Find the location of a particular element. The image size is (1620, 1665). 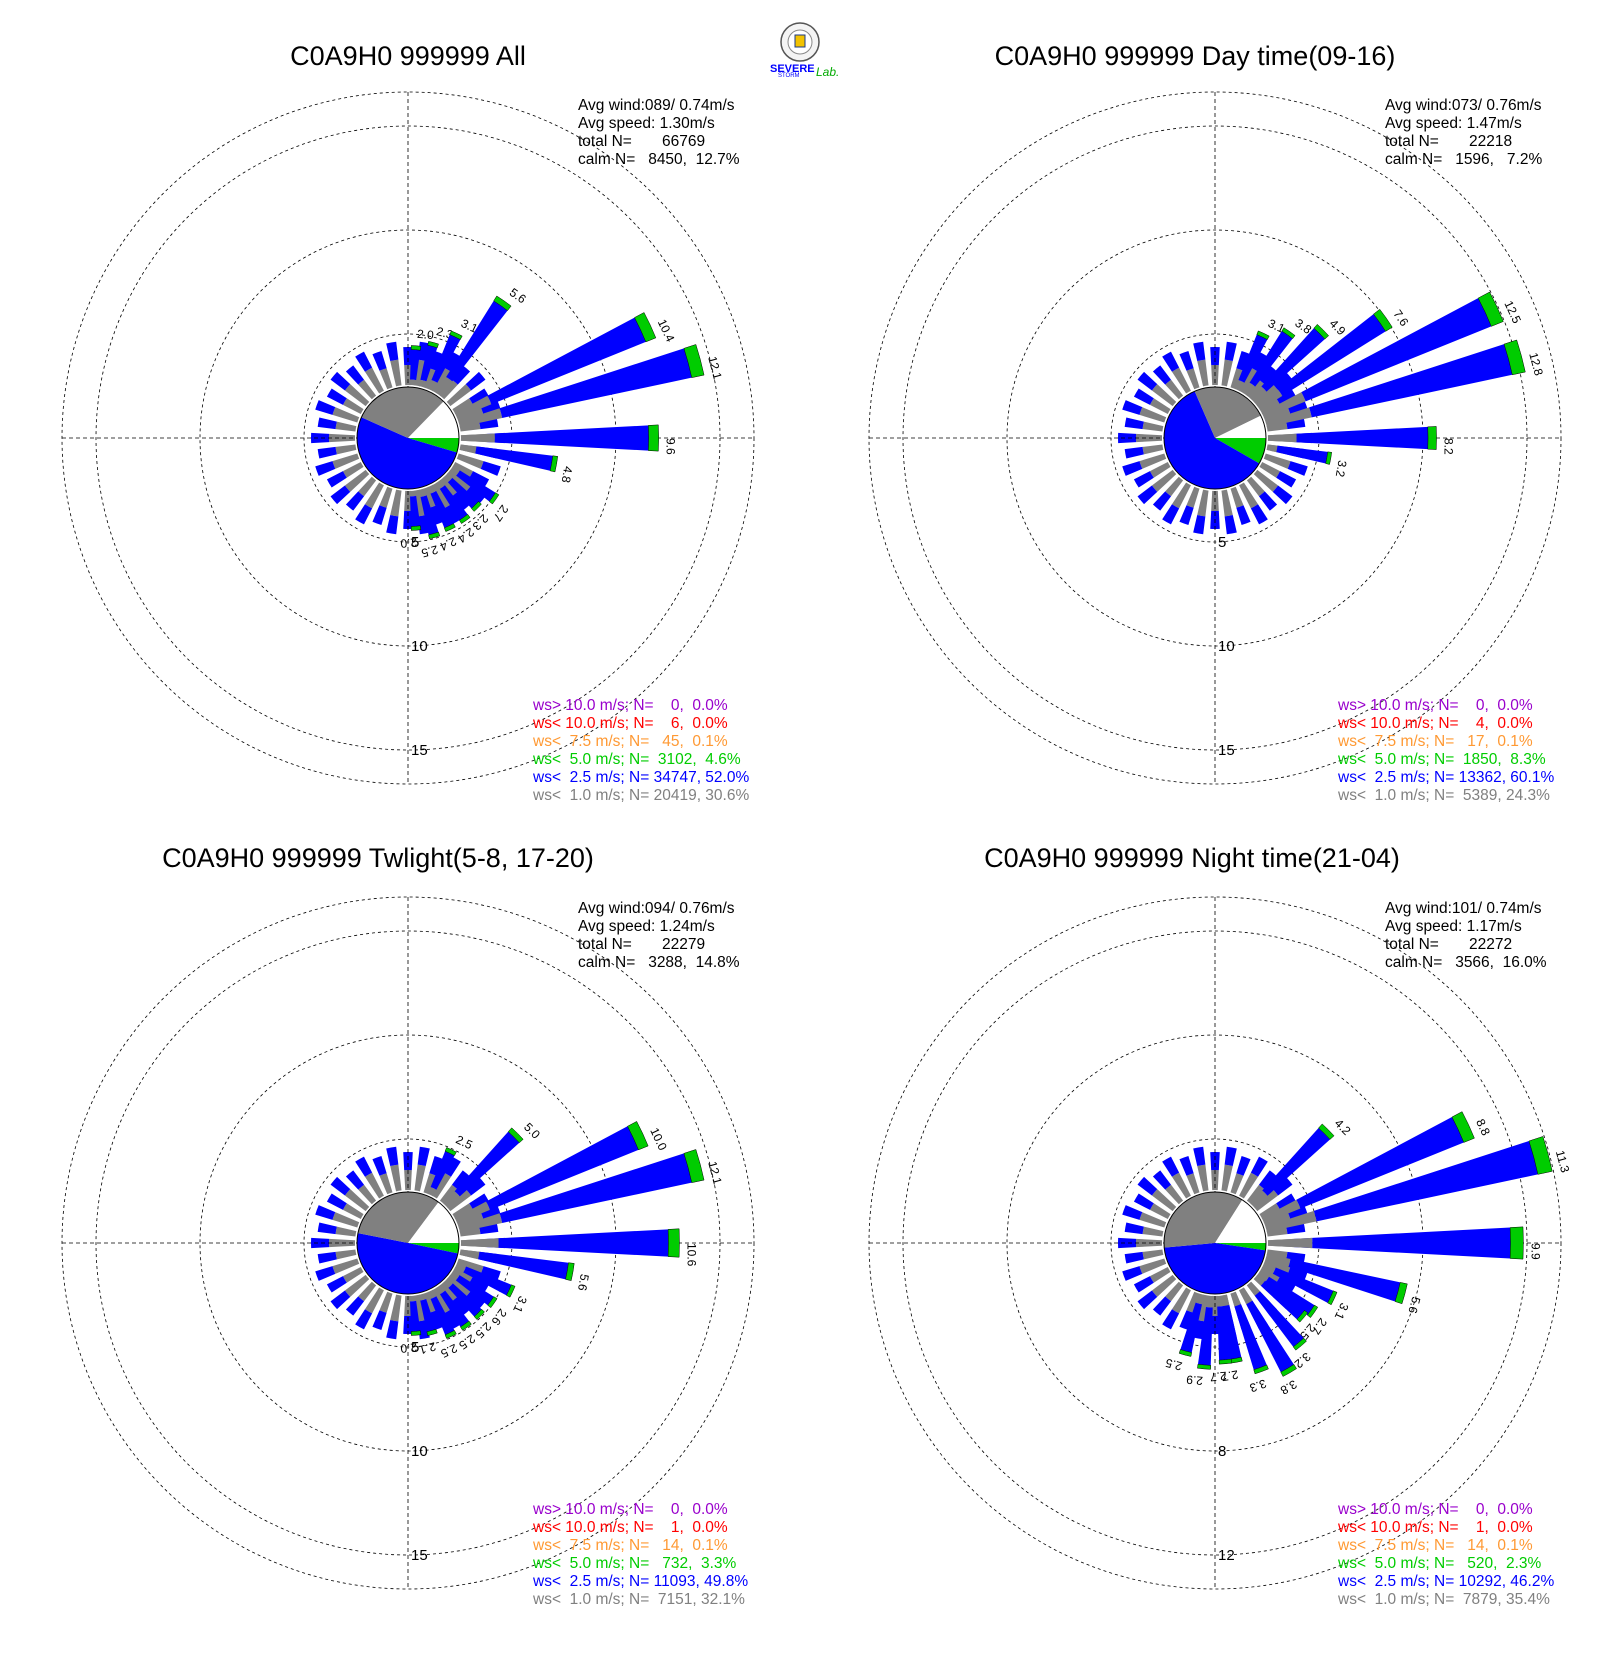

legend-entry: ws< 5.0 m/s; N= 1850, 8.3% is located at coordinates (1441, 759).